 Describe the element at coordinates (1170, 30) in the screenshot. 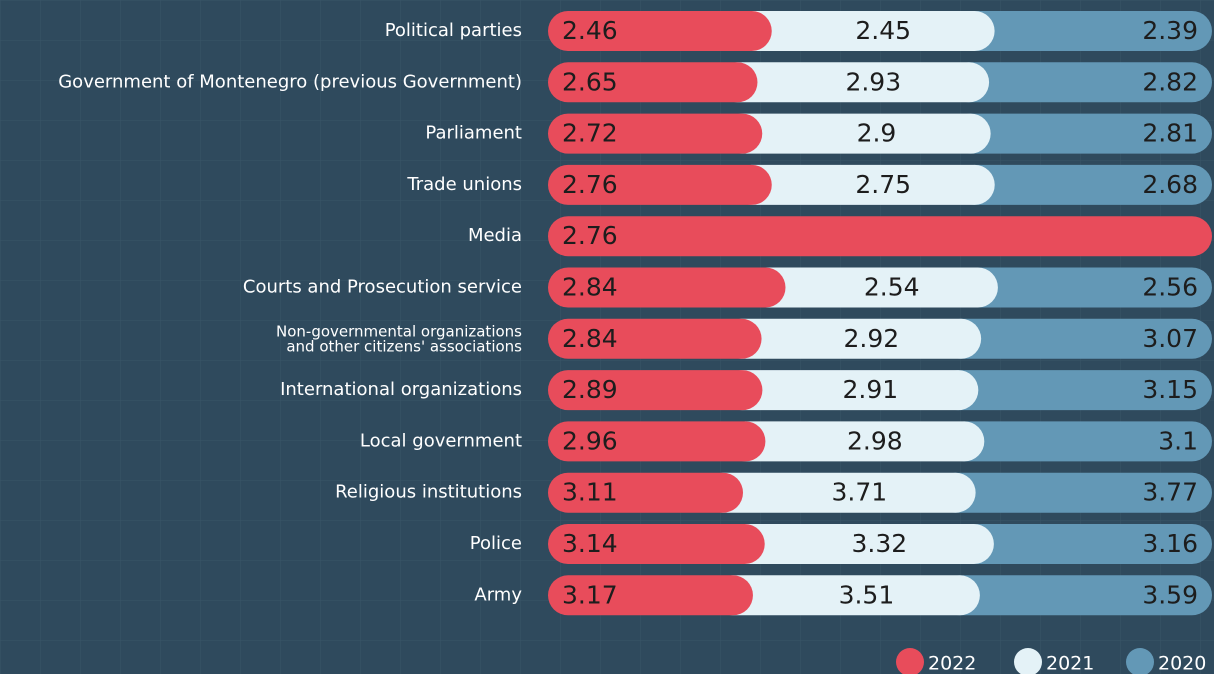

I see `value-label: 2.39` at that location.